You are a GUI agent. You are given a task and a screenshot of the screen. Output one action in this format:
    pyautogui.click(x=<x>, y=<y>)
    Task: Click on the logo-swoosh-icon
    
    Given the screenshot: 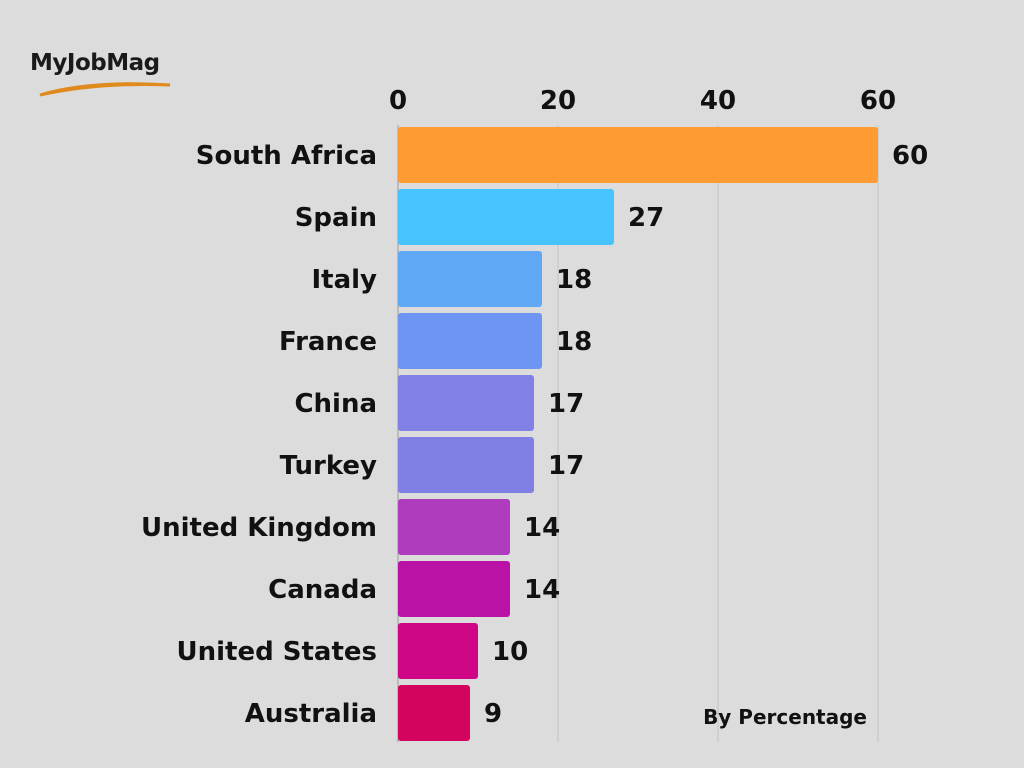 What is the action you would take?
    pyautogui.click(x=105, y=89)
    